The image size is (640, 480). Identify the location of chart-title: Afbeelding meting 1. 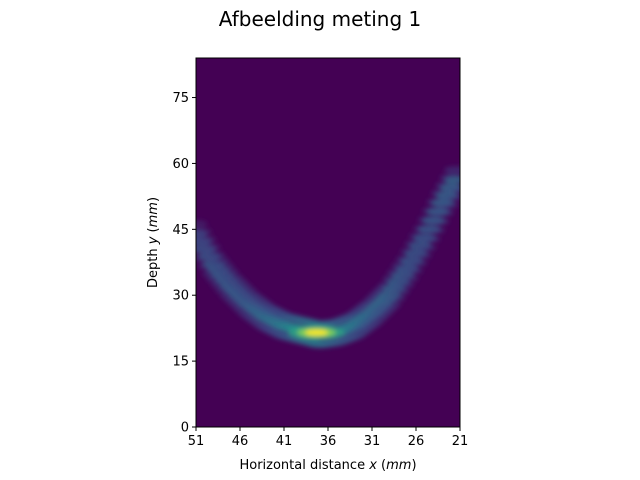
(320, 19).